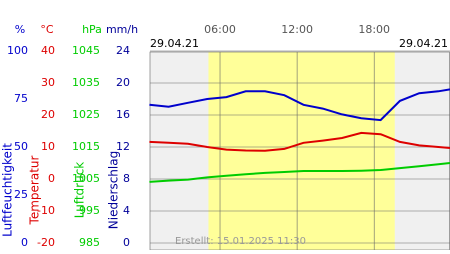 Image resolution: width=450 pixels, height=254 pixels. Describe the element at coordinates (86, 50) in the screenshot. I see `y-tick-label: 1045` at that location.